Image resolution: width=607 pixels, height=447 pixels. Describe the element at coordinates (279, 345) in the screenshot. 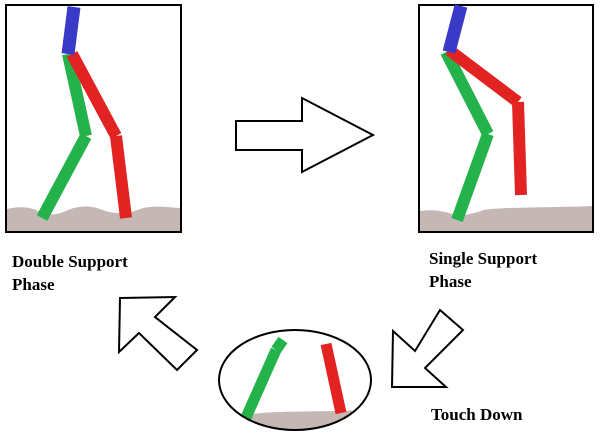

I see `touch-down-left-leg` at that location.